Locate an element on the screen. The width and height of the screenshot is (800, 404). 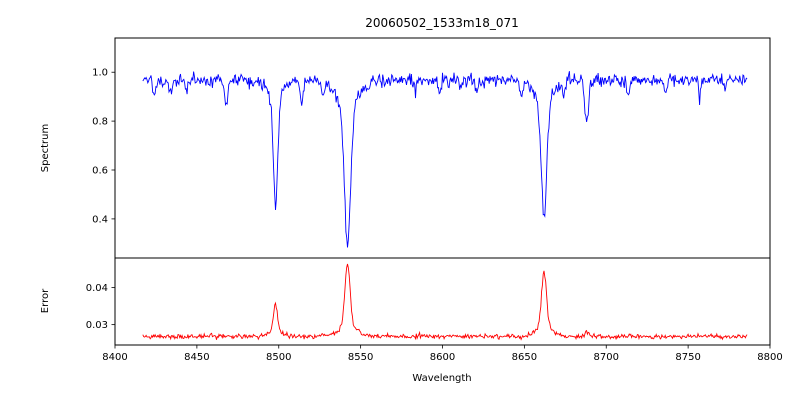
y-tick-label: 0.6 is located at coordinates (100, 171).